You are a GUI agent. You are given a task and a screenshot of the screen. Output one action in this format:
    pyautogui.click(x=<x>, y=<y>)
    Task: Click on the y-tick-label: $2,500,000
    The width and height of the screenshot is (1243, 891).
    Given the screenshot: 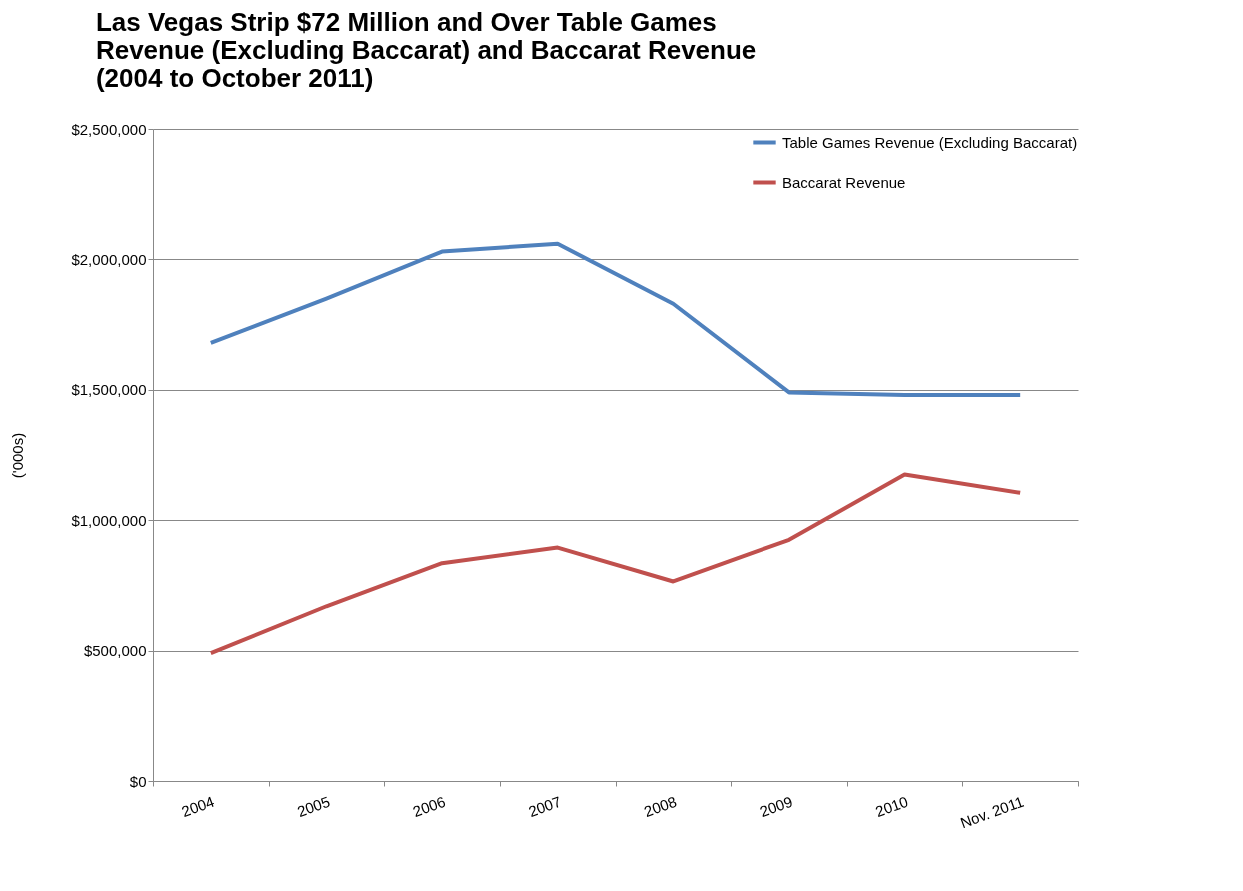 What is the action you would take?
    pyautogui.click(x=109, y=129)
    